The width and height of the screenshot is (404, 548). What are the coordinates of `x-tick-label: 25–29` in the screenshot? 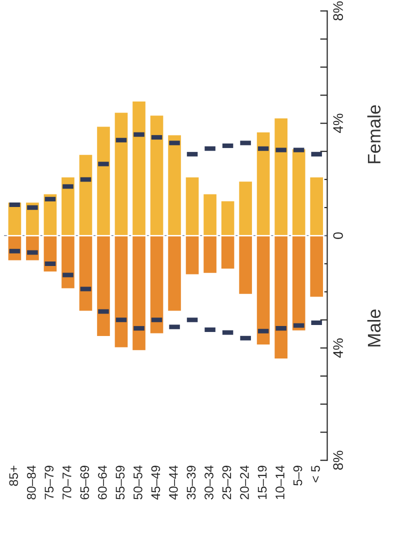 It's located at (227, 483).